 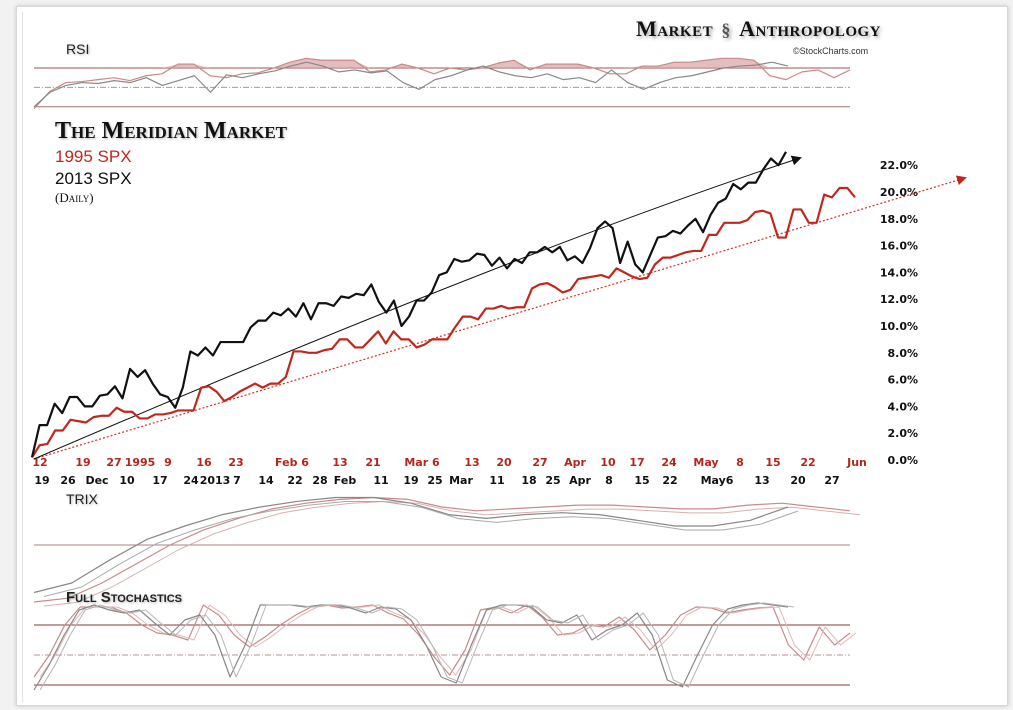 I want to click on y-tick-label: 6.0%, so click(x=902, y=380).